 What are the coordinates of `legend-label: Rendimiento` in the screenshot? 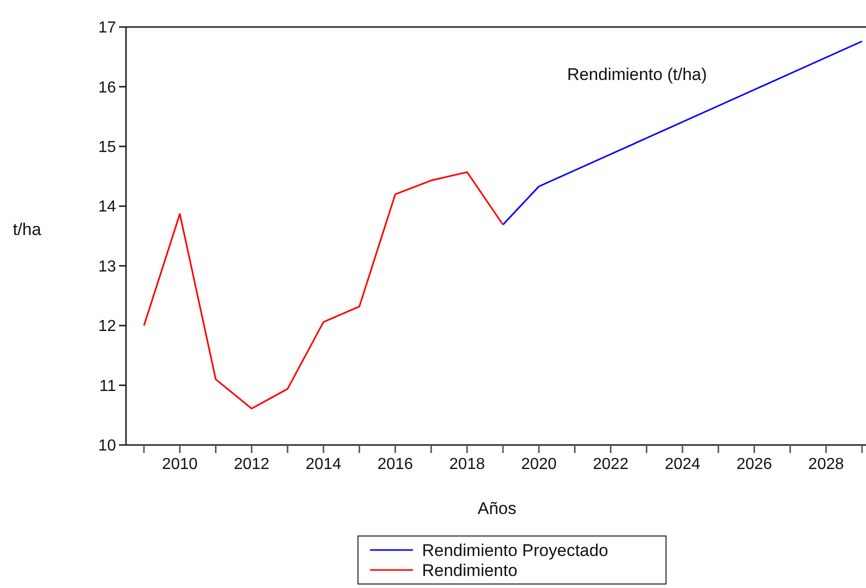 It's located at (470, 570).